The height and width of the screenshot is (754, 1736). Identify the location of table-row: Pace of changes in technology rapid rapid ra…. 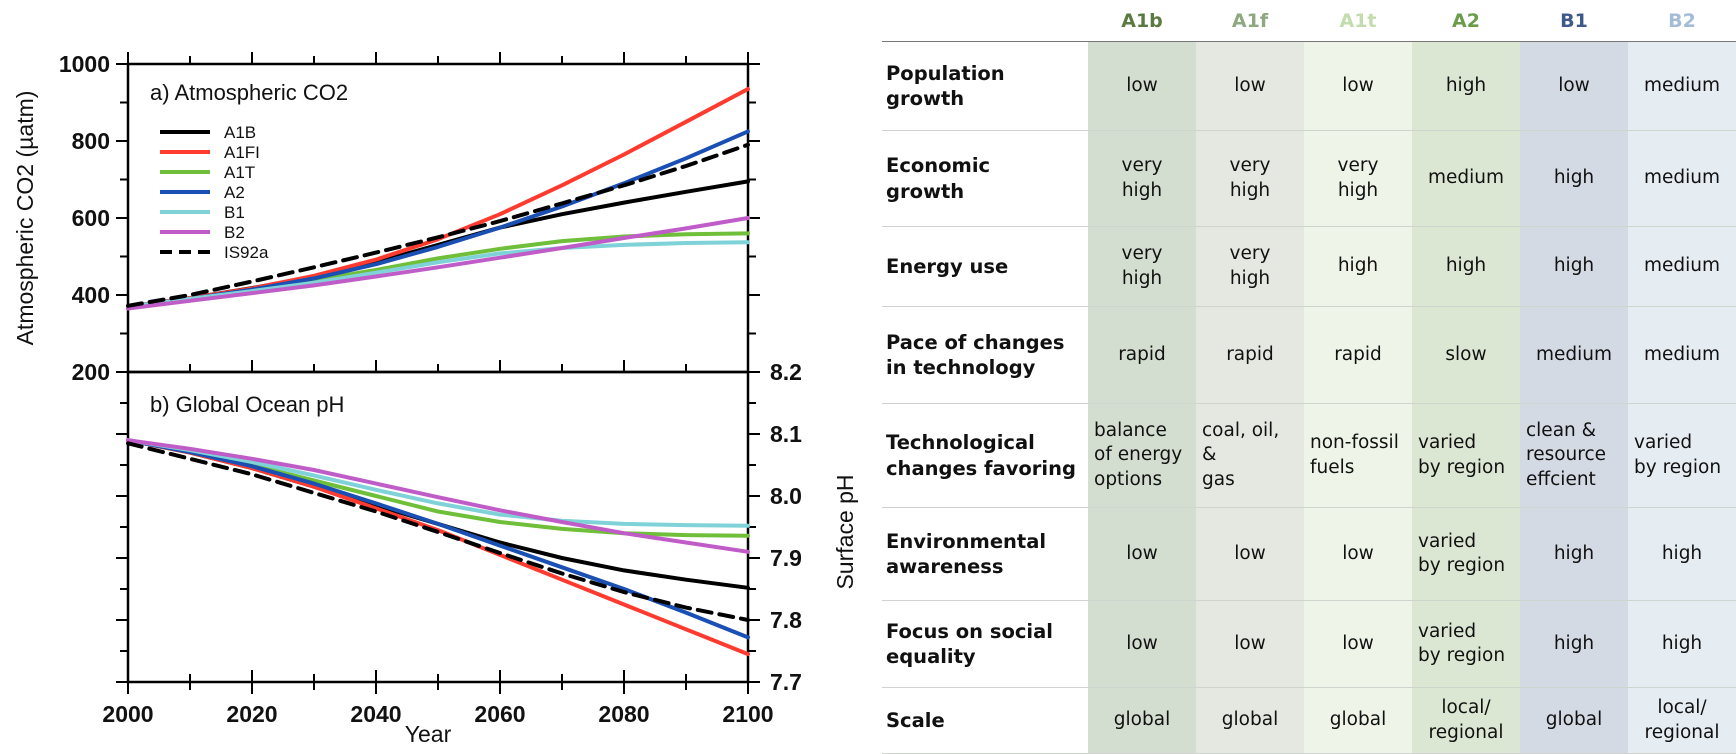
(1309, 355).